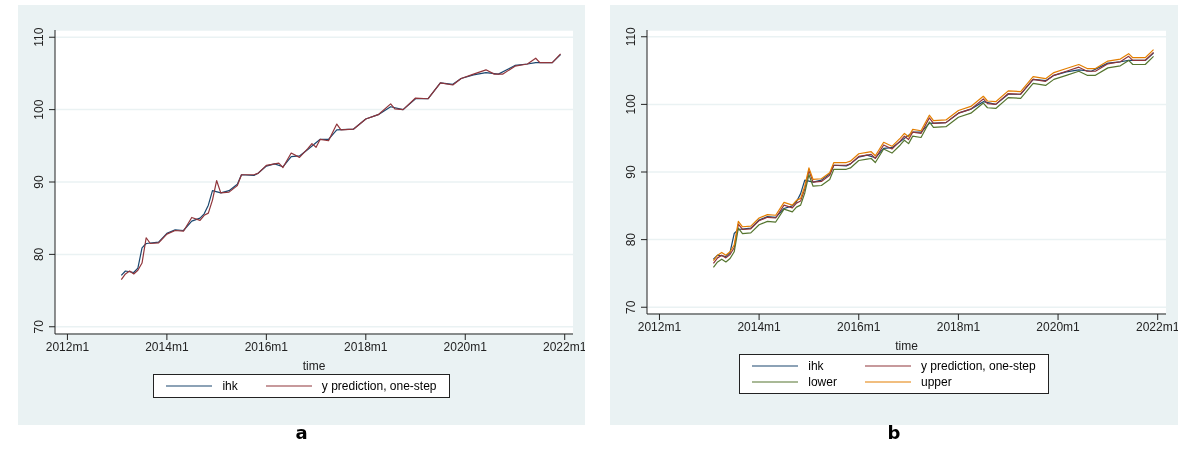 Image resolution: width=1184 pixels, height=453 pixels. Describe the element at coordinates (936, 382) in the screenshot. I see `legend-label: upper` at that location.